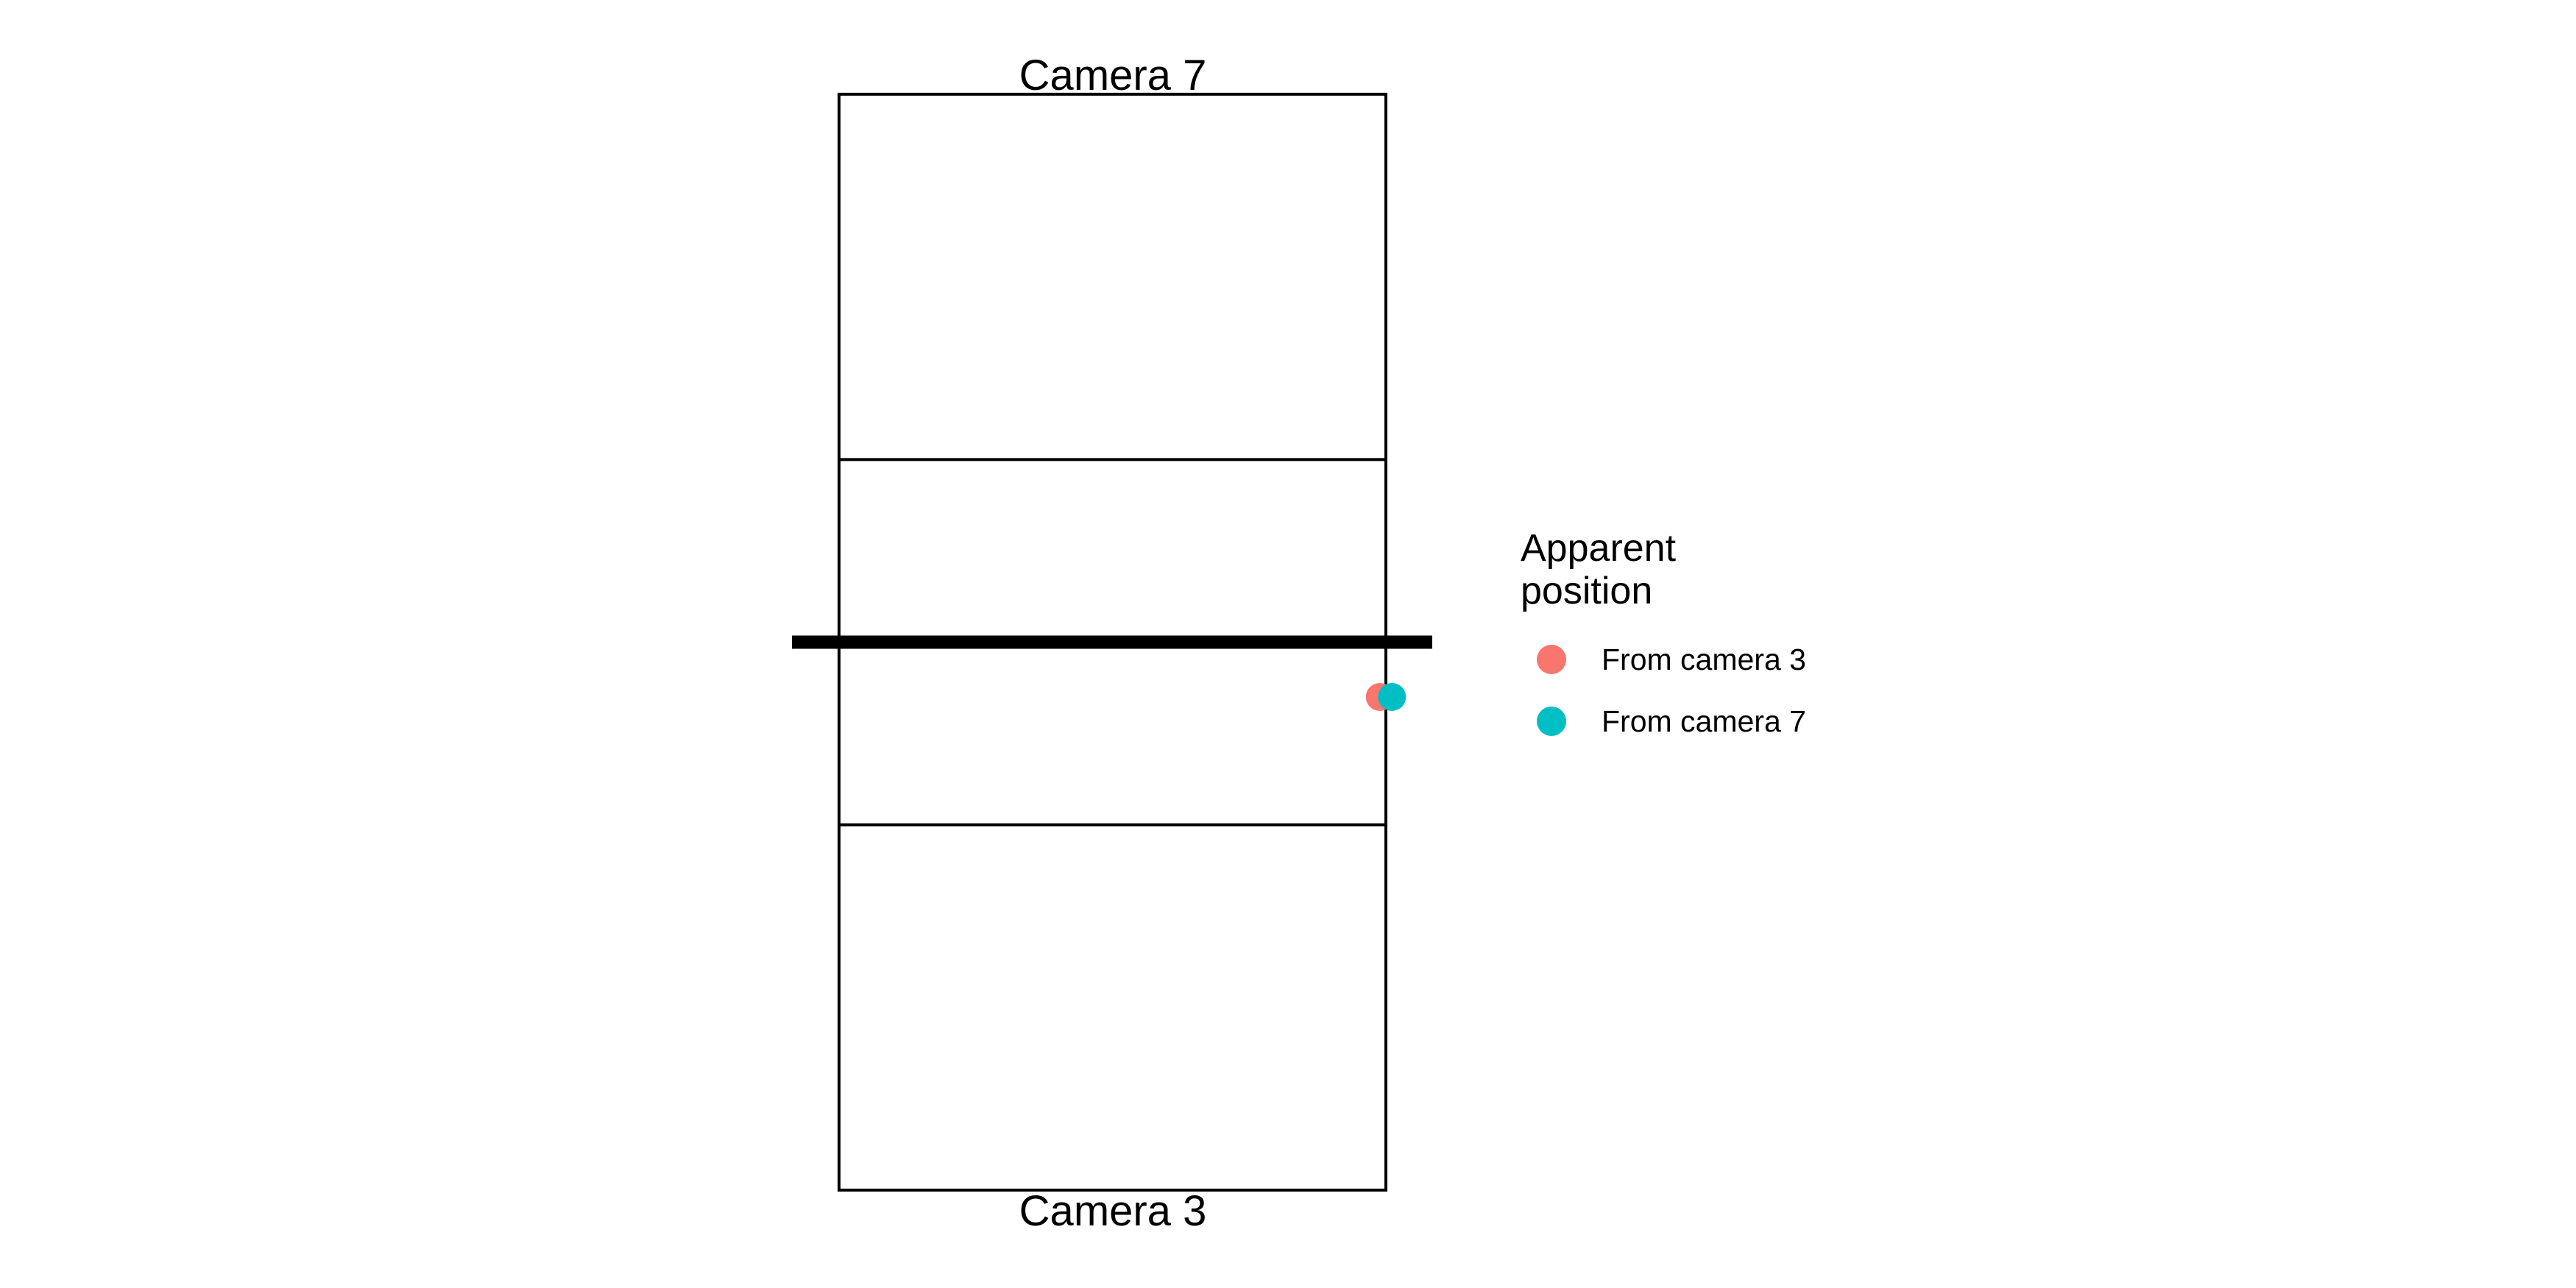 The image size is (2576, 1288). I want to click on legend-label: From camera 7, so click(1704, 721).